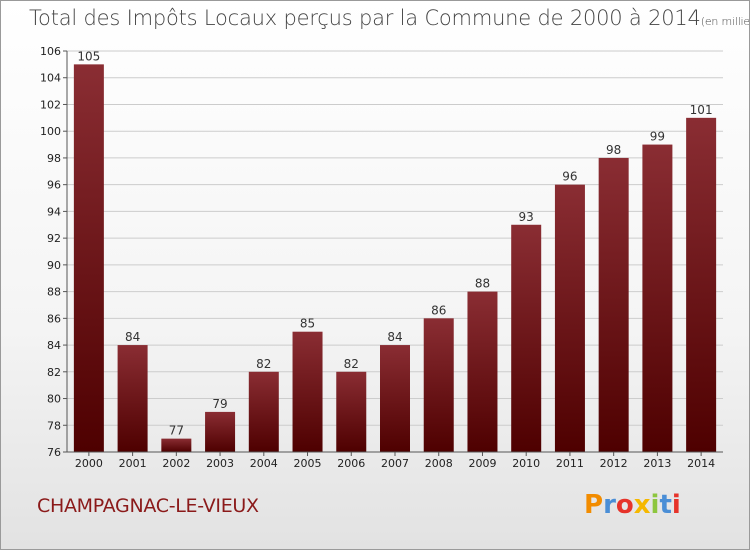 This screenshot has width=750, height=550. Describe the element at coordinates (308, 463) in the screenshot. I see `x-tick-label: 2005` at that location.